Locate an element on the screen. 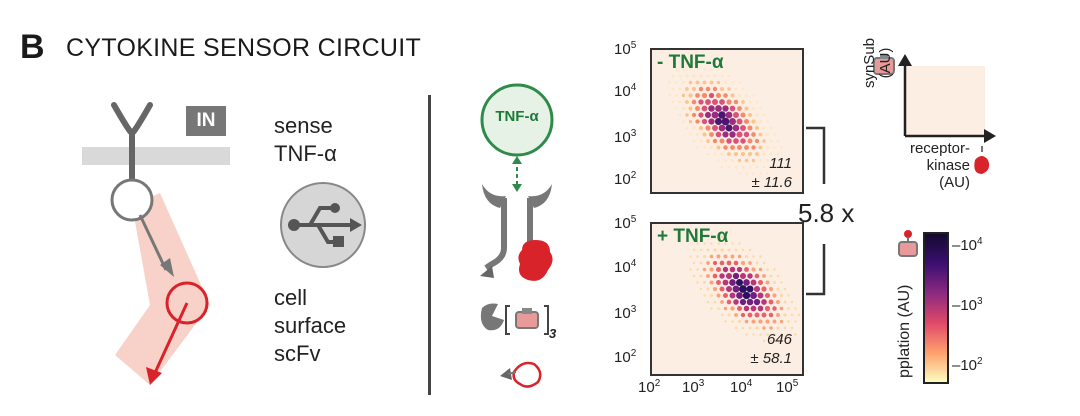  ytick-top-2: 10⁴ is located at coordinates (625, 91).